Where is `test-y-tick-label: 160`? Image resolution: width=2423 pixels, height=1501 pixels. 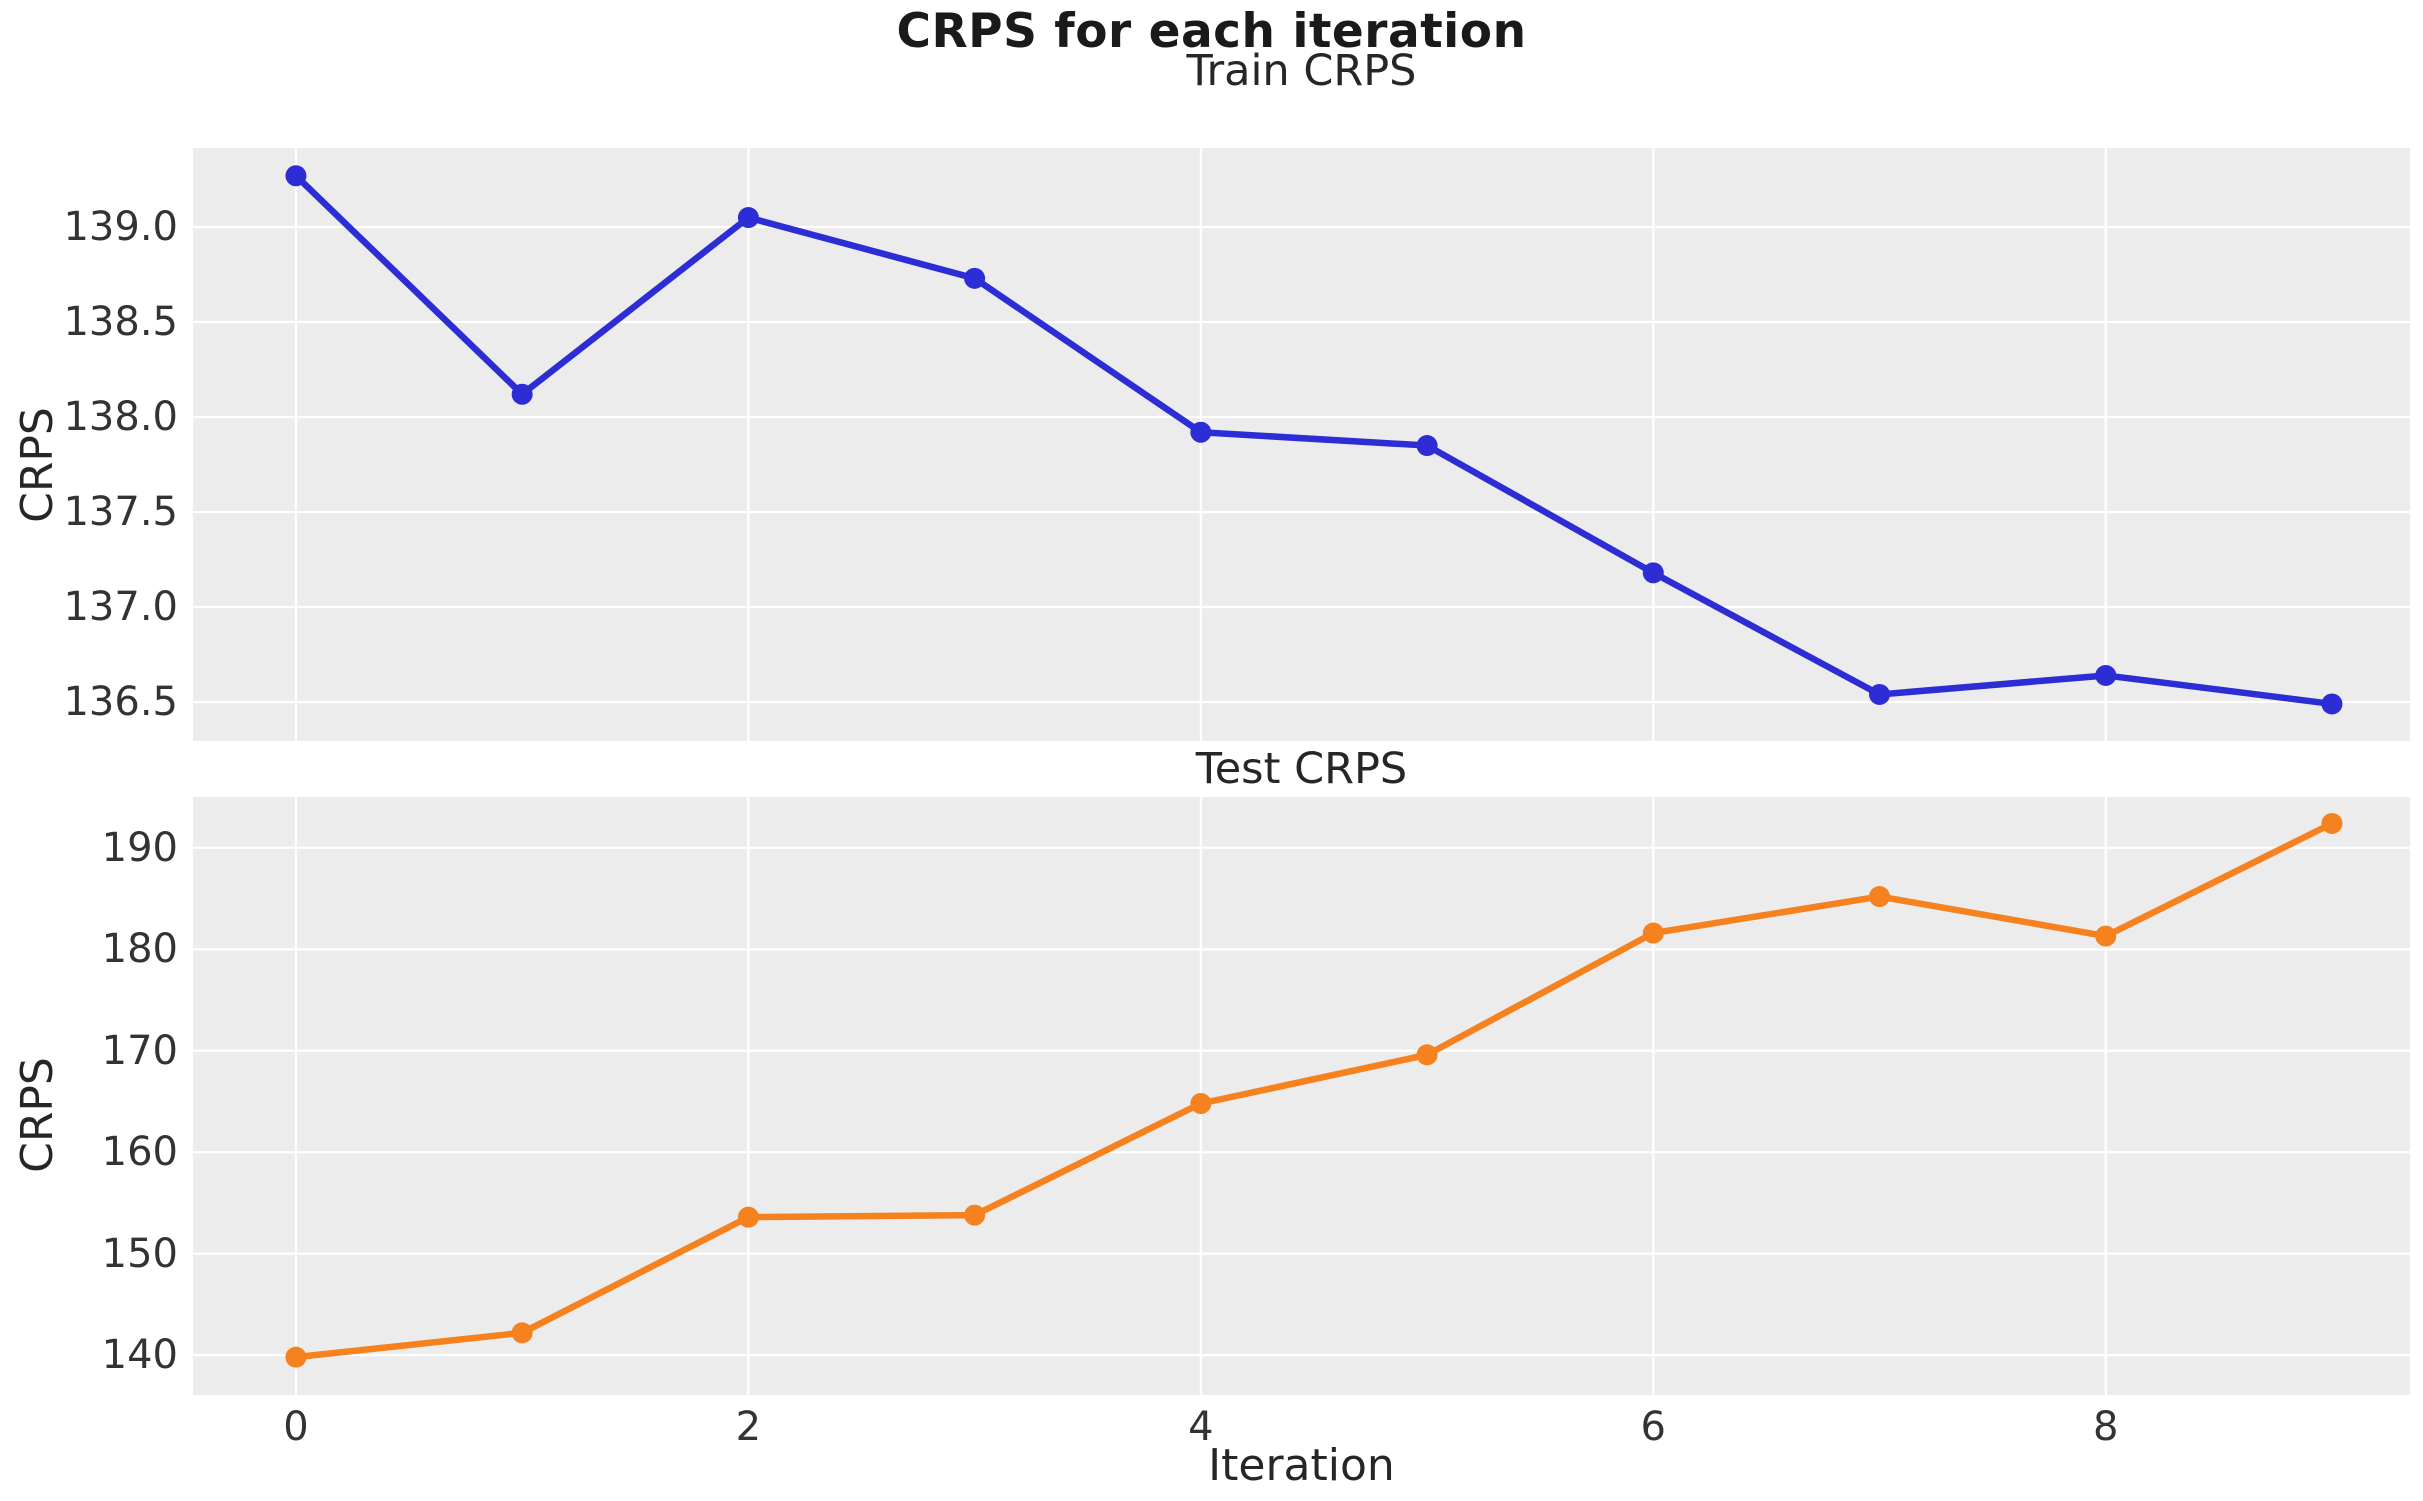
test-y-tick-label: 160 is located at coordinates (139, 1152).